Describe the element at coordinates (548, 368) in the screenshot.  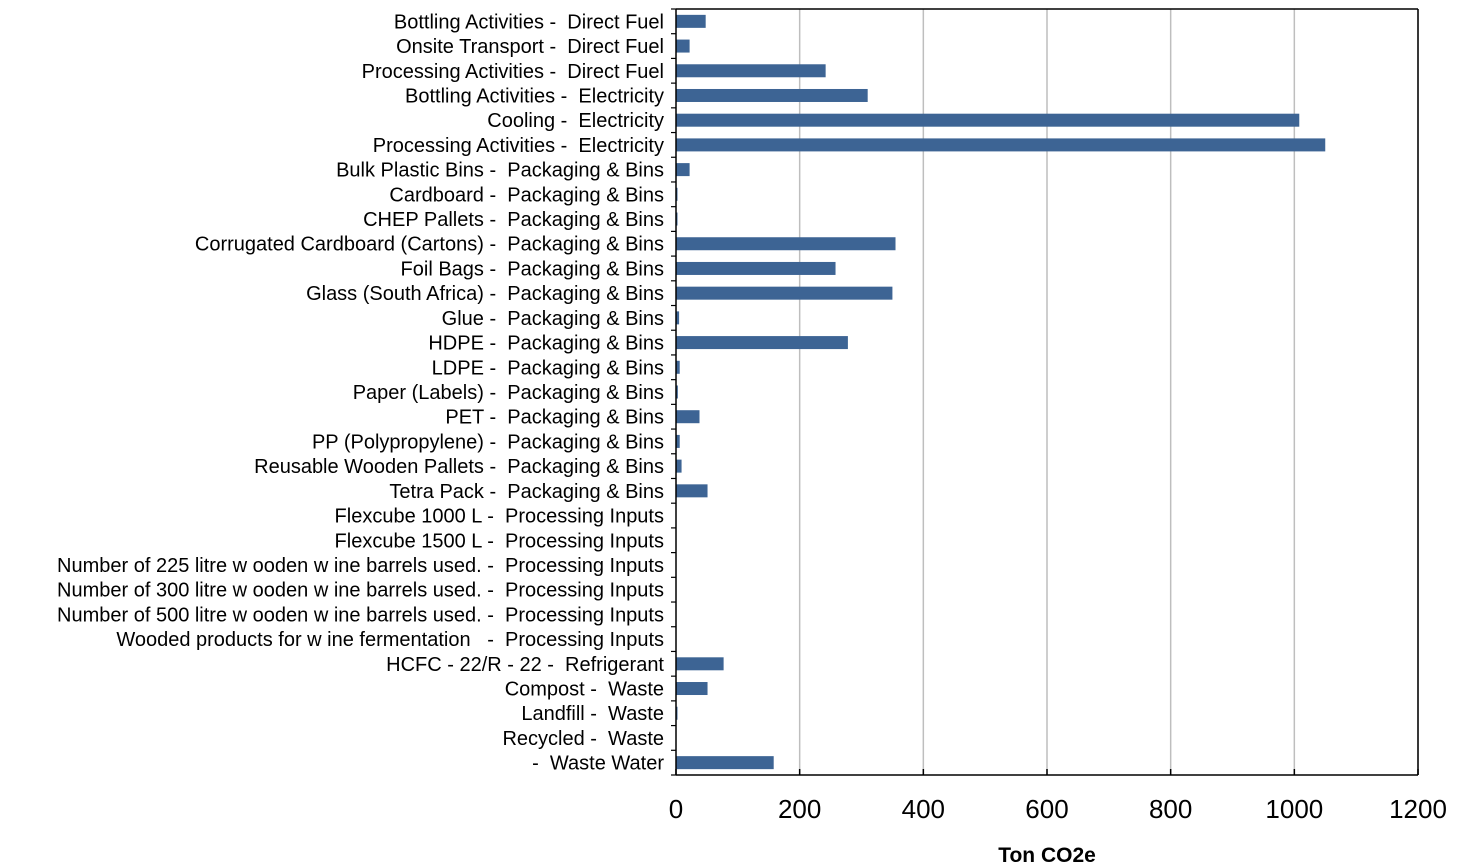
I see `category-label-14: LDPE - Packaging & Bins` at that location.